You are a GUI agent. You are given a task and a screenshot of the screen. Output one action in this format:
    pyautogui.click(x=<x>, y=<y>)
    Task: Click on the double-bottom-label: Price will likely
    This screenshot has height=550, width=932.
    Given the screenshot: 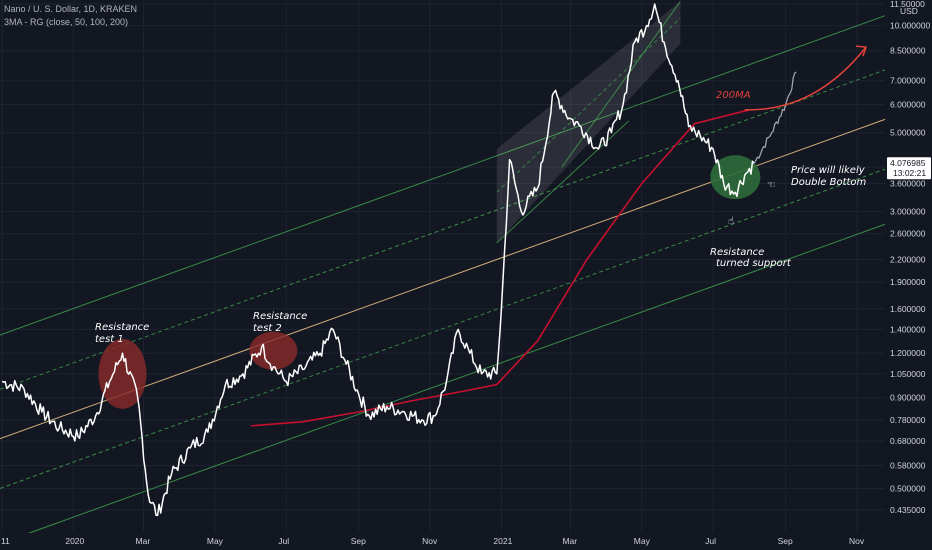 What is the action you would take?
    pyautogui.click(x=828, y=170)
    